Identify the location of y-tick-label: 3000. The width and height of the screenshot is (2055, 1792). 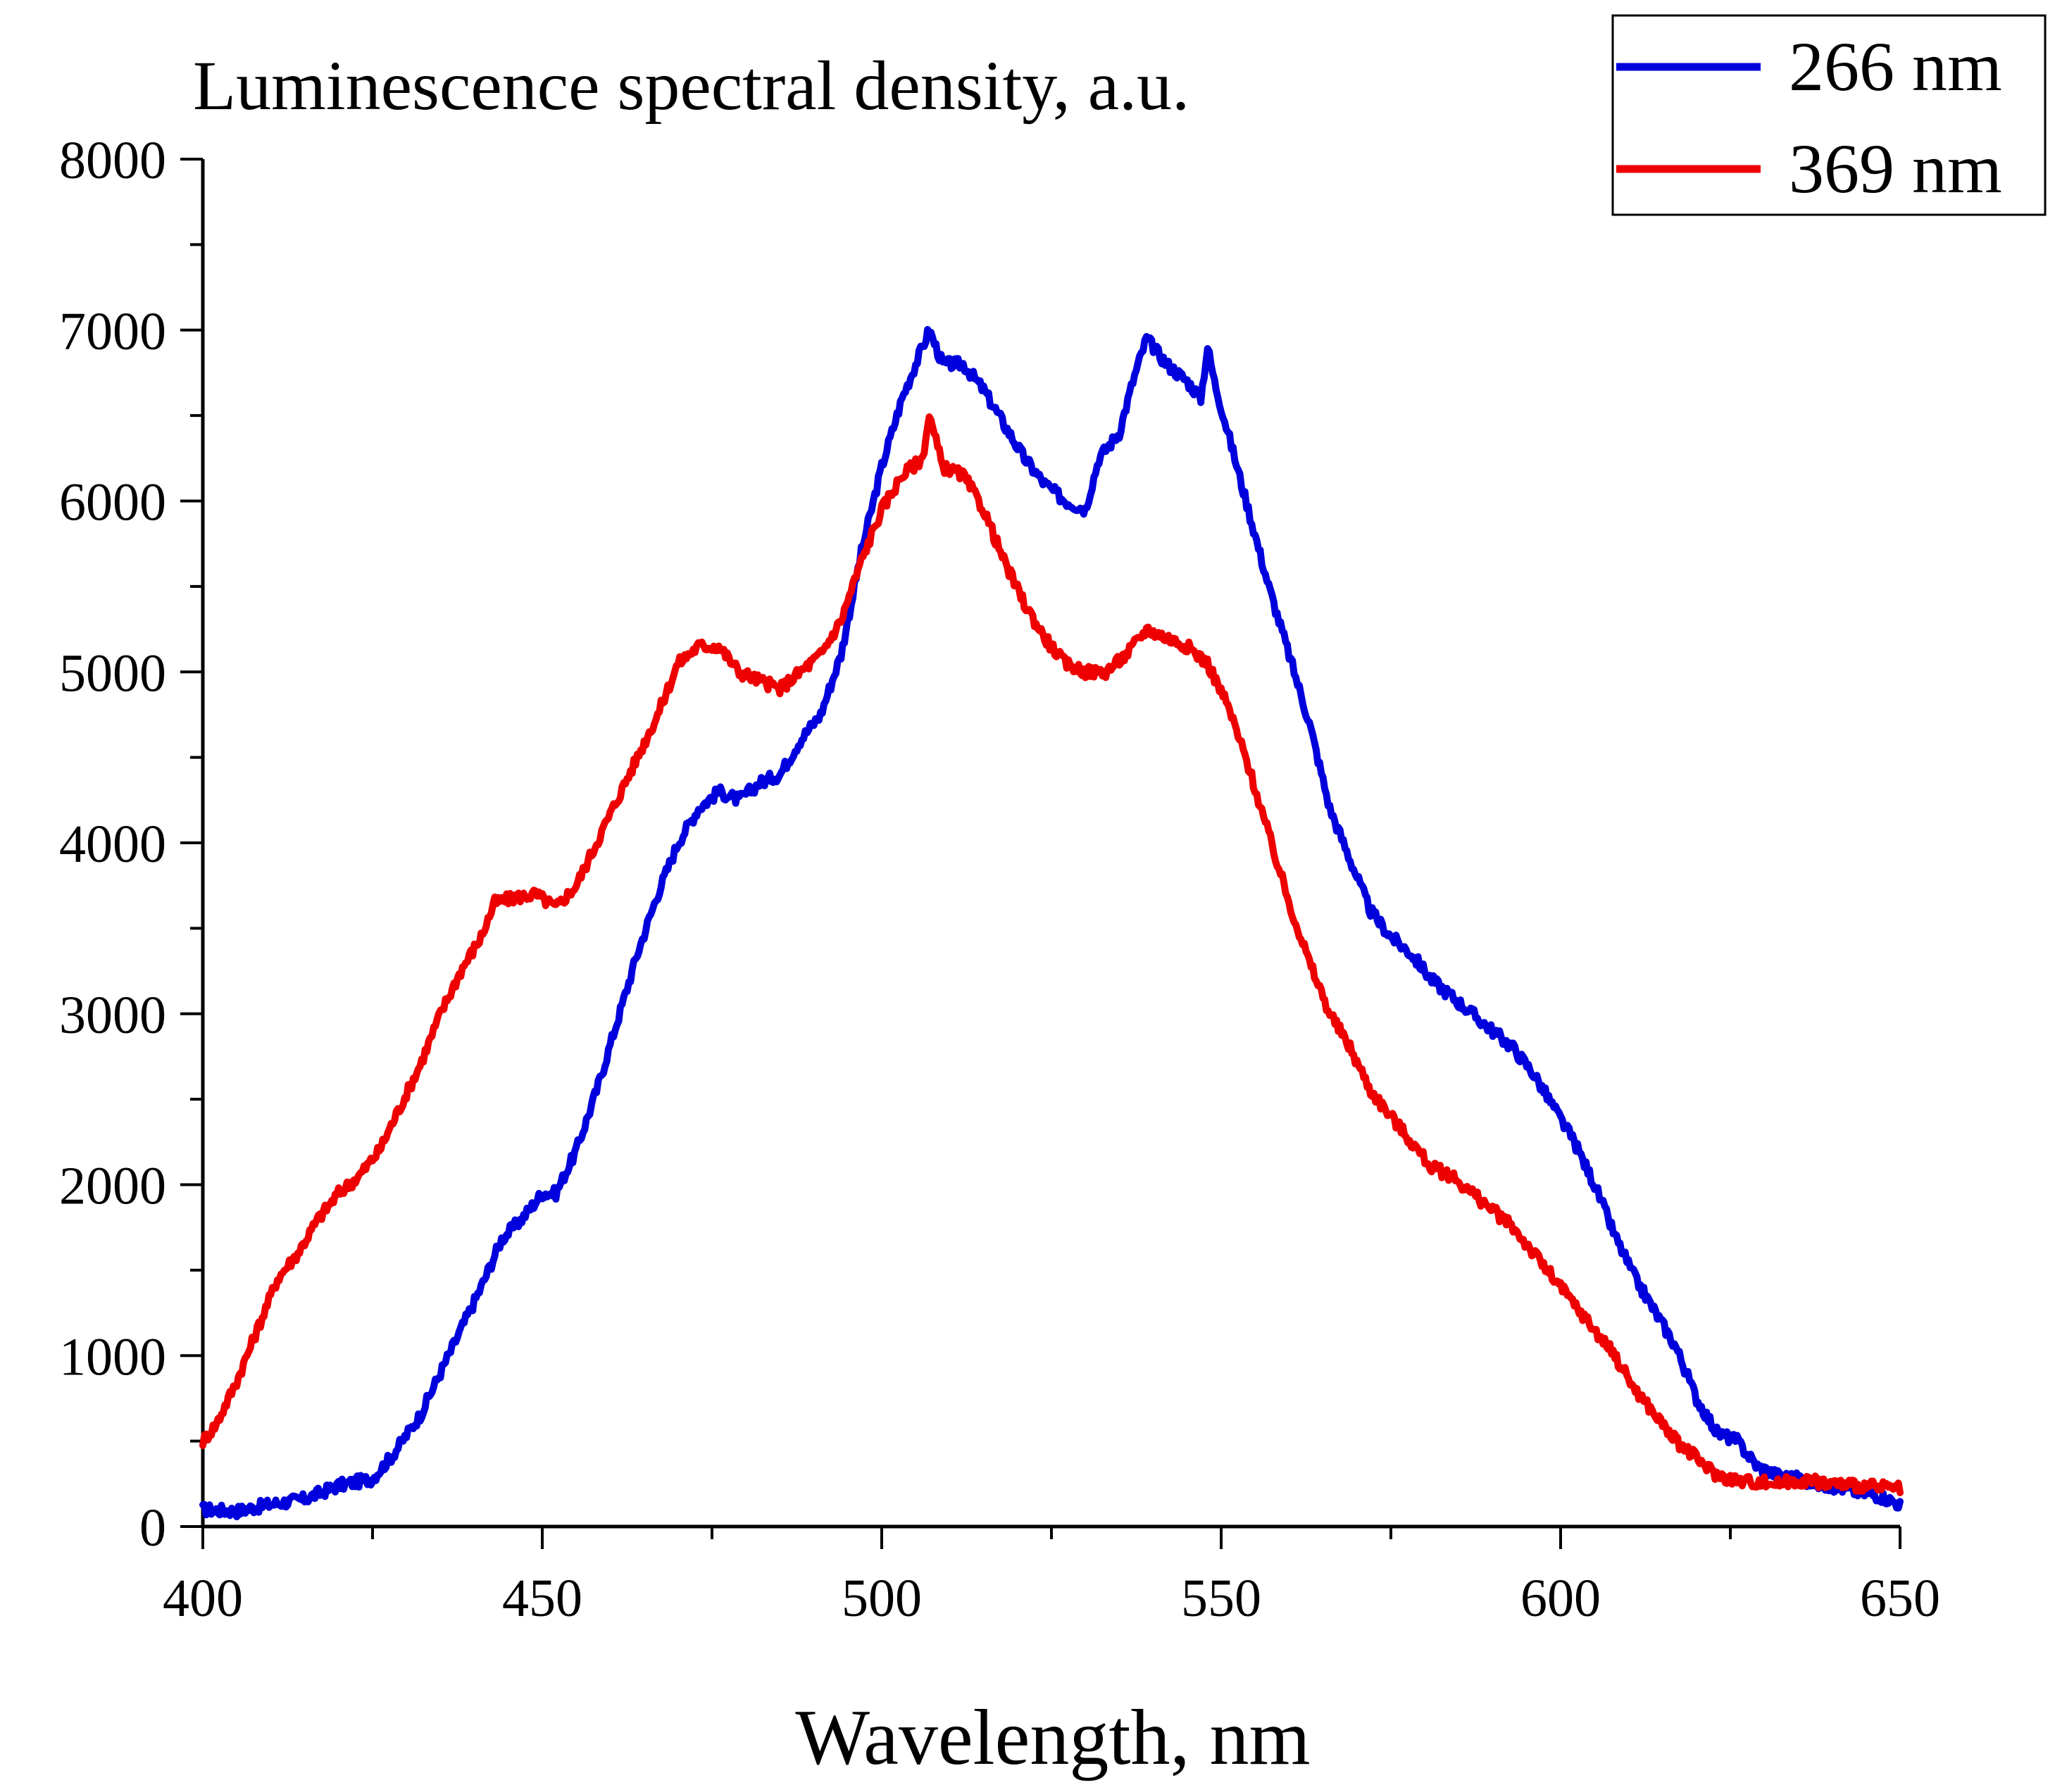
(112, 1015).